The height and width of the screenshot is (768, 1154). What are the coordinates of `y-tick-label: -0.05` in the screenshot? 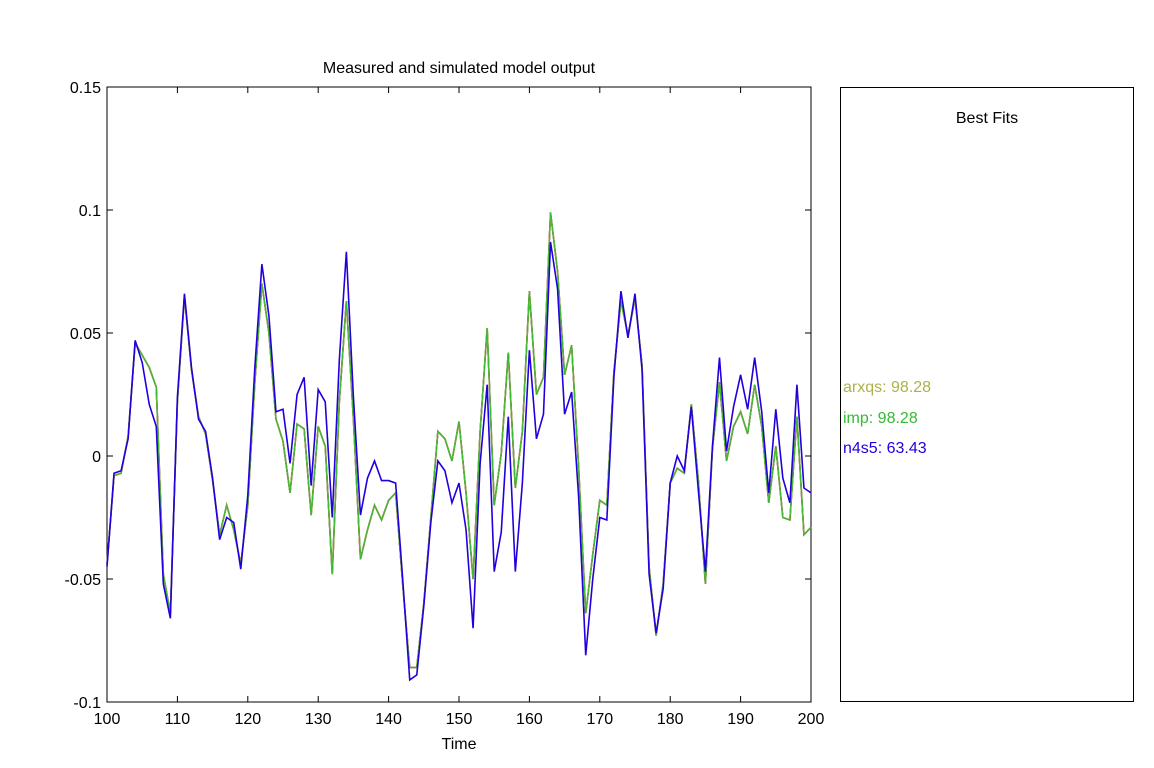 It's located at (83, 580).